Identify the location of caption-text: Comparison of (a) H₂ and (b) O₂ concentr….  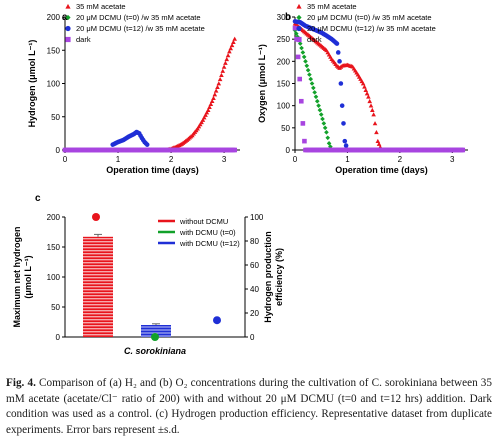
(249, 406).